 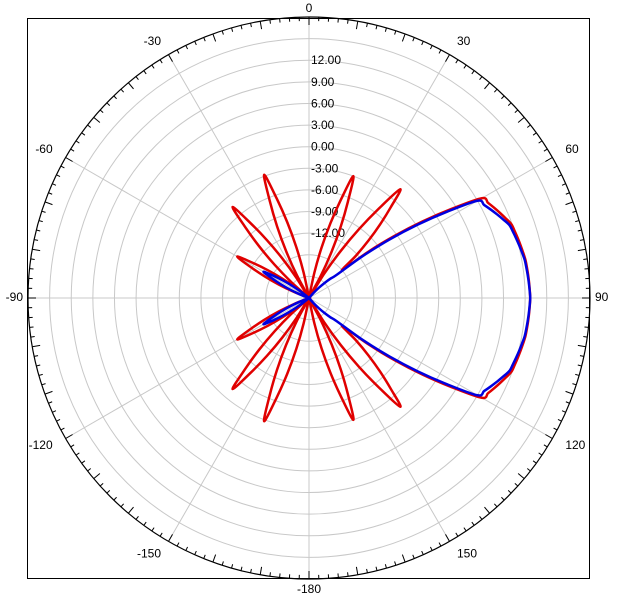 What do you see at coordinates (325, 190) in the screenshot?
I see `r-tick-label: -6.00` at bounding box center [325, 190].